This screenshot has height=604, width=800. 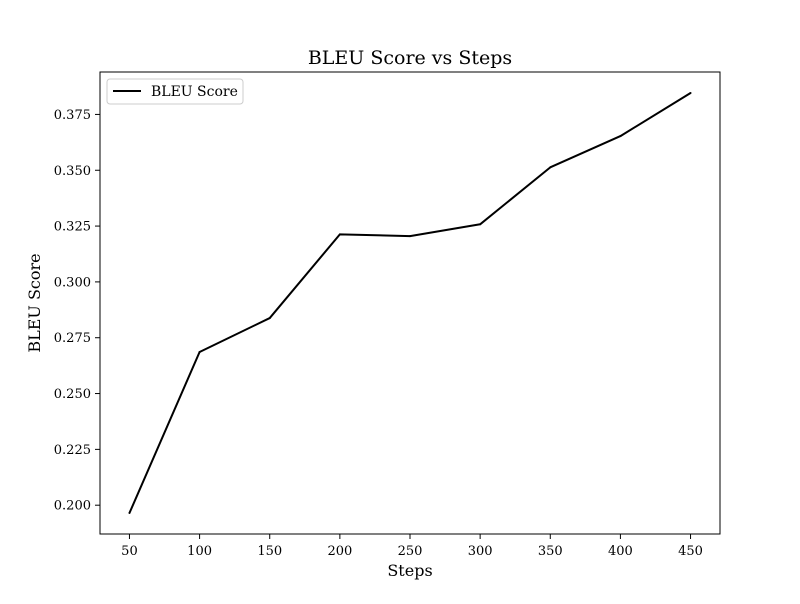 I want to click on x-axis-label: Steps, so click(x=409, y=570).